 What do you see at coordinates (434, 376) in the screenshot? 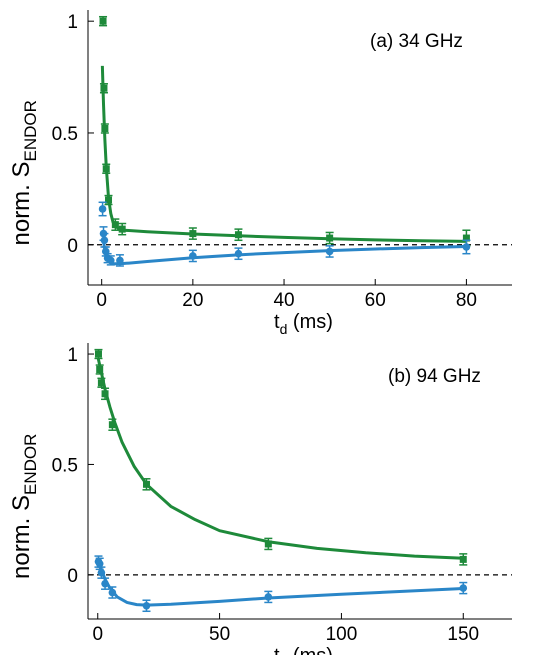
I see `panel-annotation: (b) 94 GHz` at bounding box center [434, 376].